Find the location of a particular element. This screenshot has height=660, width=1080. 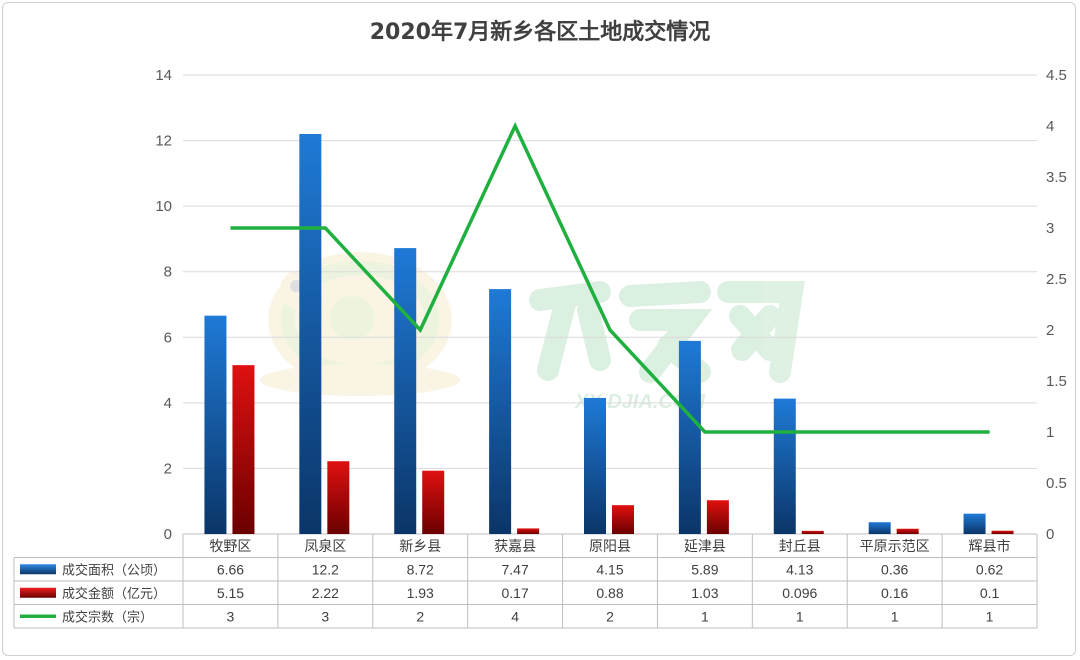

data-label: 4.13 is located at coordinates (799, 569).